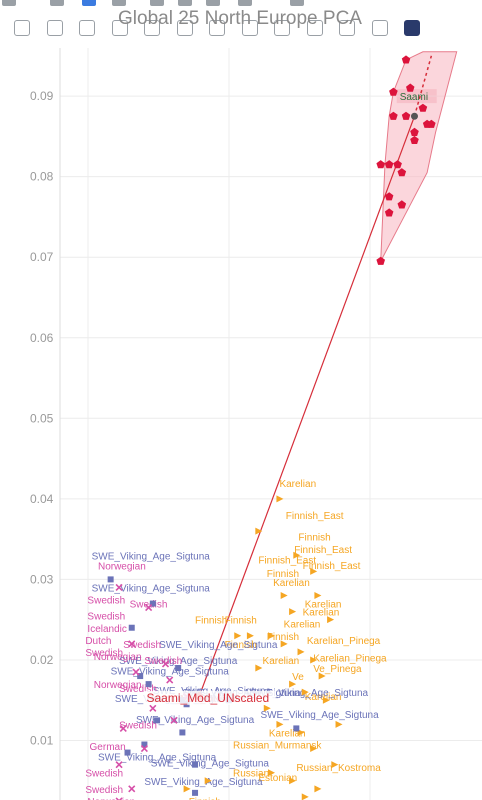  Describe the element at coordinates (297, 3) in the screenshot. I see `more-icon` at that location.